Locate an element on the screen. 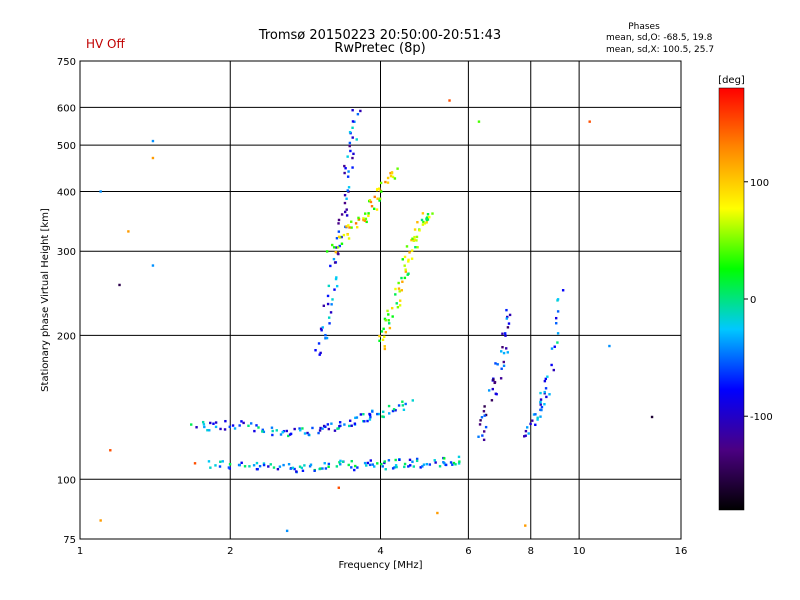  x-tick-label: 8 is located at coordinates (531, 551).